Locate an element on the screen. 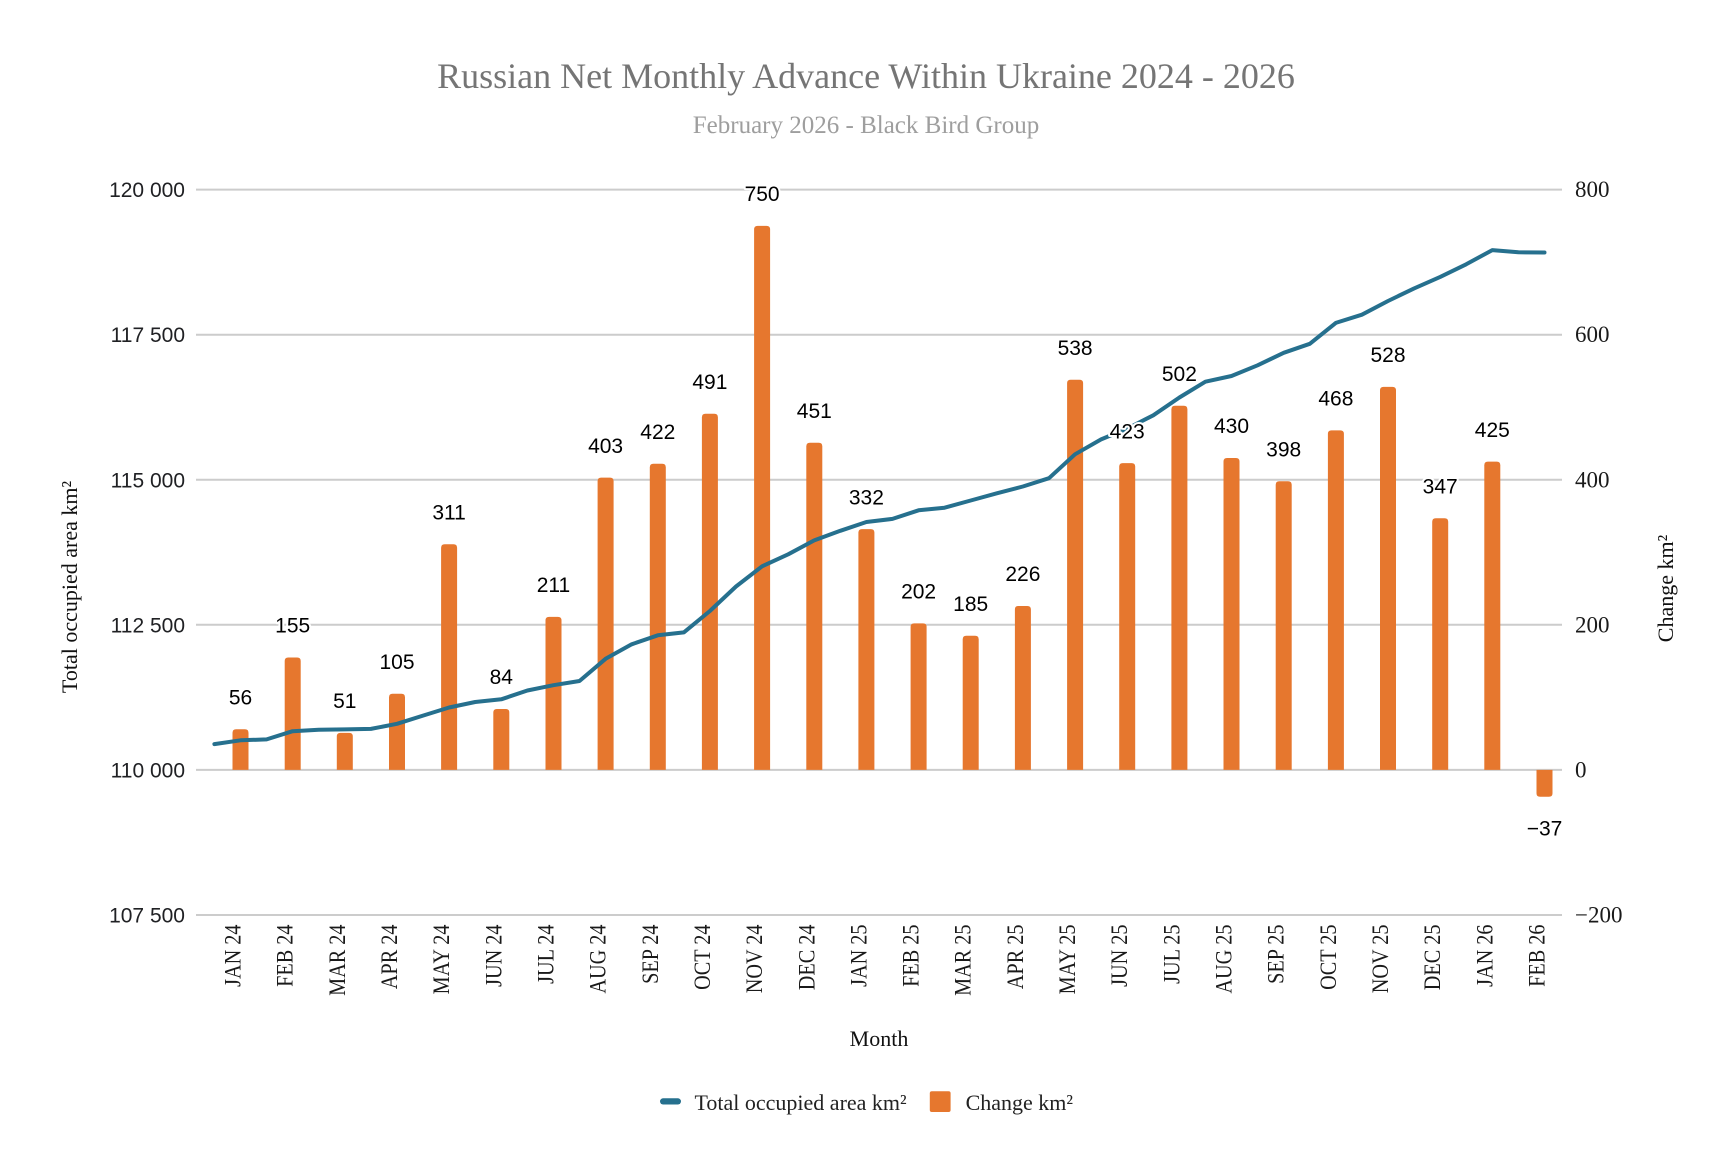  svg-text: NOV 25 is located at coordinates (1380, 959).